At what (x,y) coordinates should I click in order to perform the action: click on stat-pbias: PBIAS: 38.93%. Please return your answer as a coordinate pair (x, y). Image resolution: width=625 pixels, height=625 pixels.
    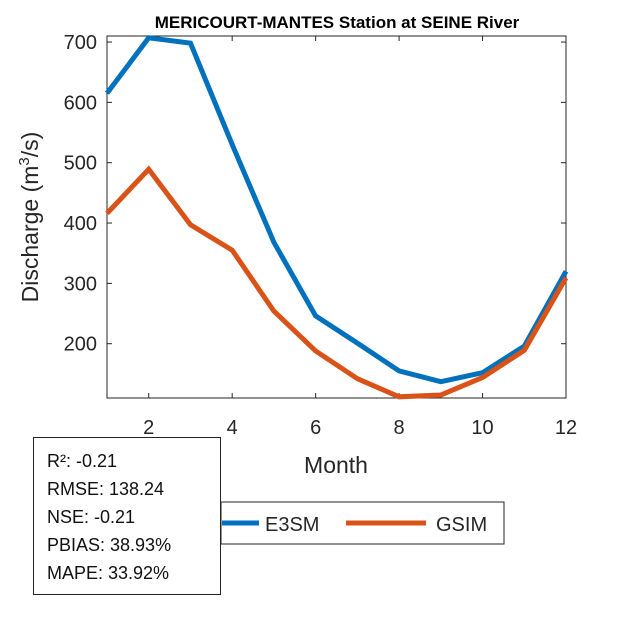
    Looking at the image, I should click on (109, 545).